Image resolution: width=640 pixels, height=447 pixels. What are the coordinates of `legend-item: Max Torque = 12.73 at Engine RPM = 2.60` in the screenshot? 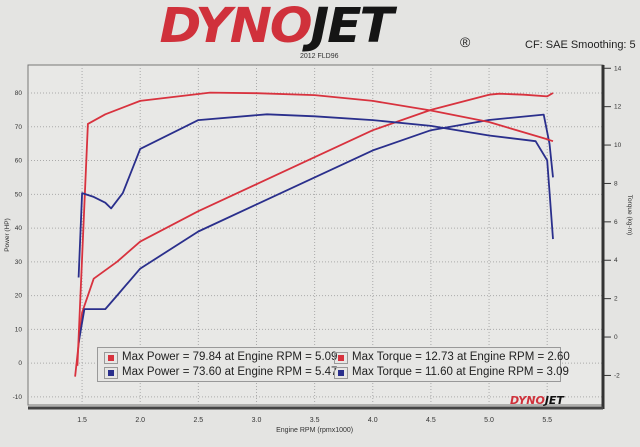 It's located at (452, 357).